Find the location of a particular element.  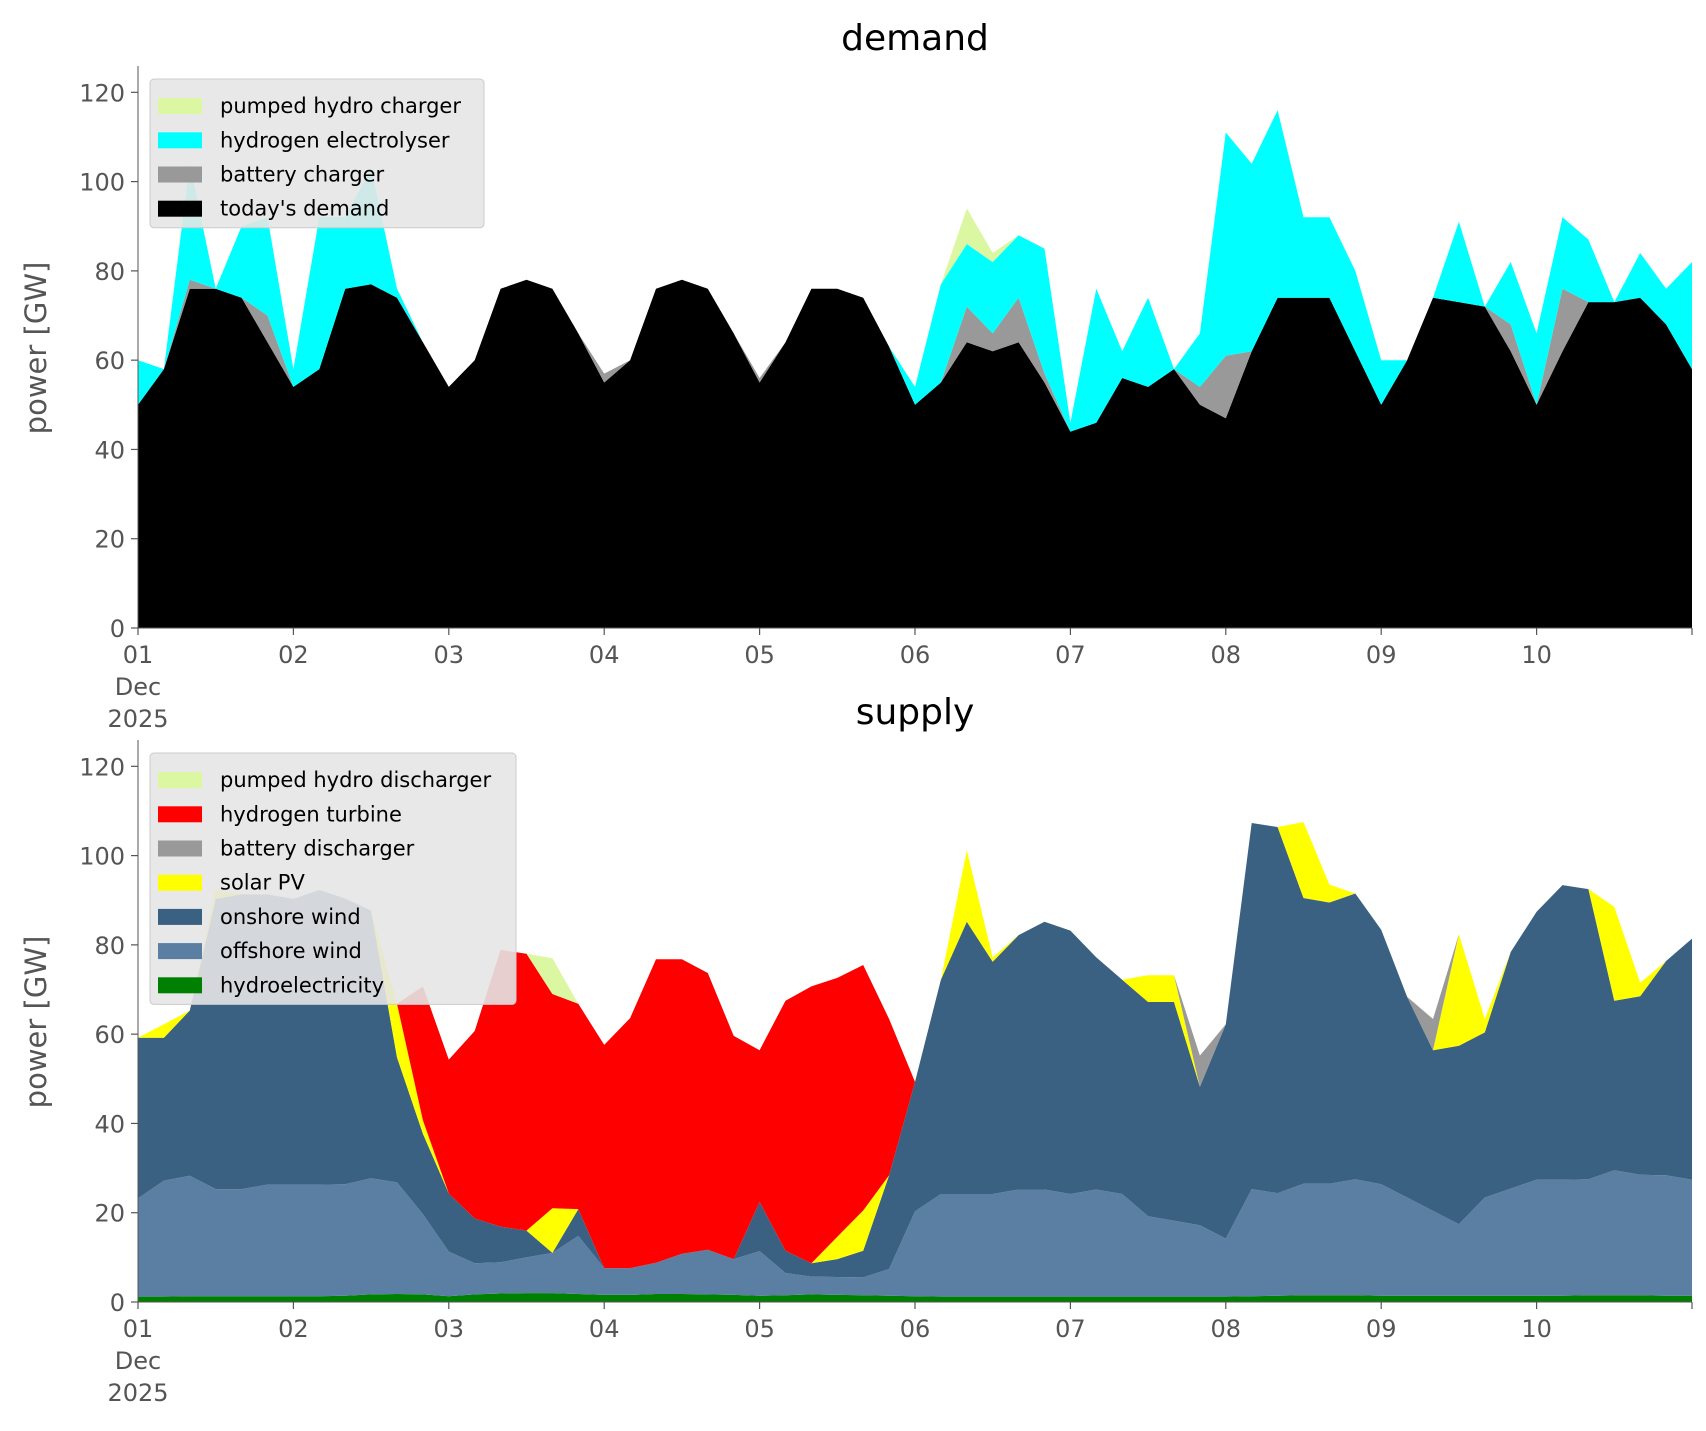

demand-x-tick-sublabel: 2025 is located at coordinates (137, 719).